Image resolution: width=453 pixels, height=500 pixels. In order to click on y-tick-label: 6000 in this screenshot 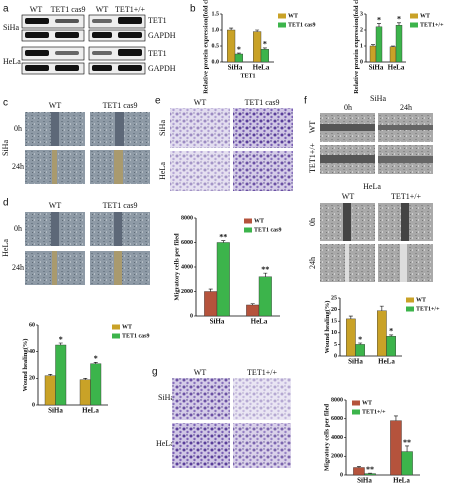, I will do `click(337, 419)`.